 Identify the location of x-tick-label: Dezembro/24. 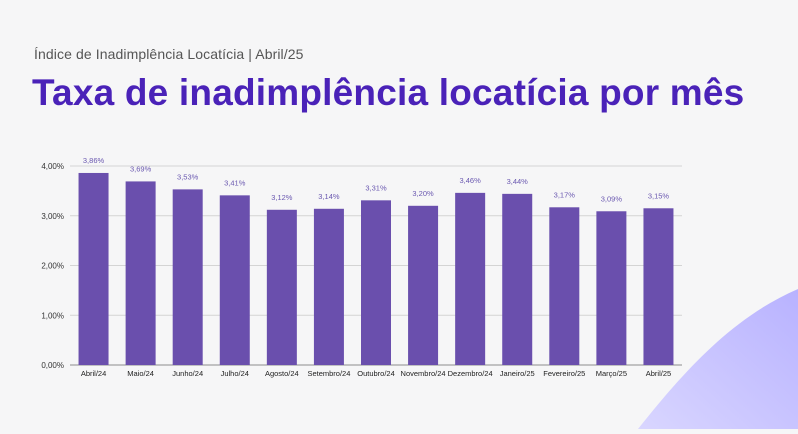
(470, 373).